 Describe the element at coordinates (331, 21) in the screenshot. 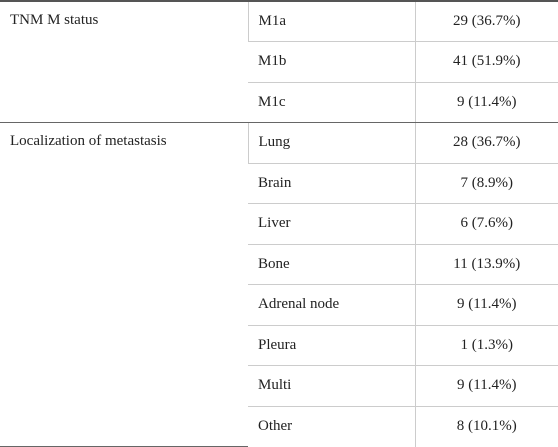

I see `row-label: M1a` at that location.